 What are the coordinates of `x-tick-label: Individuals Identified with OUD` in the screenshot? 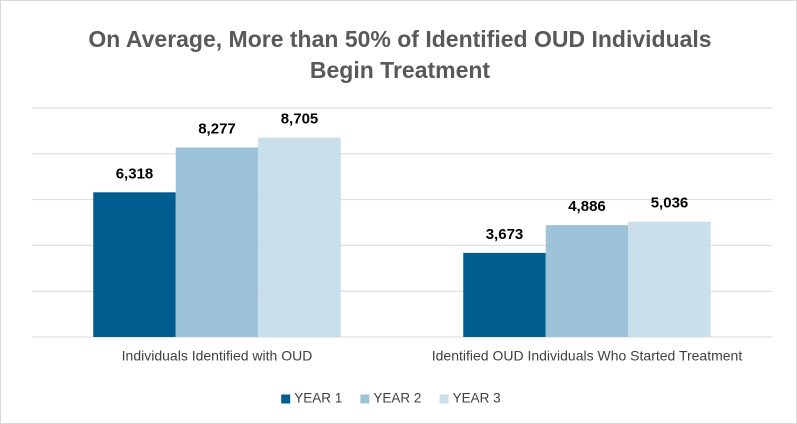 It's located at (217, 356).